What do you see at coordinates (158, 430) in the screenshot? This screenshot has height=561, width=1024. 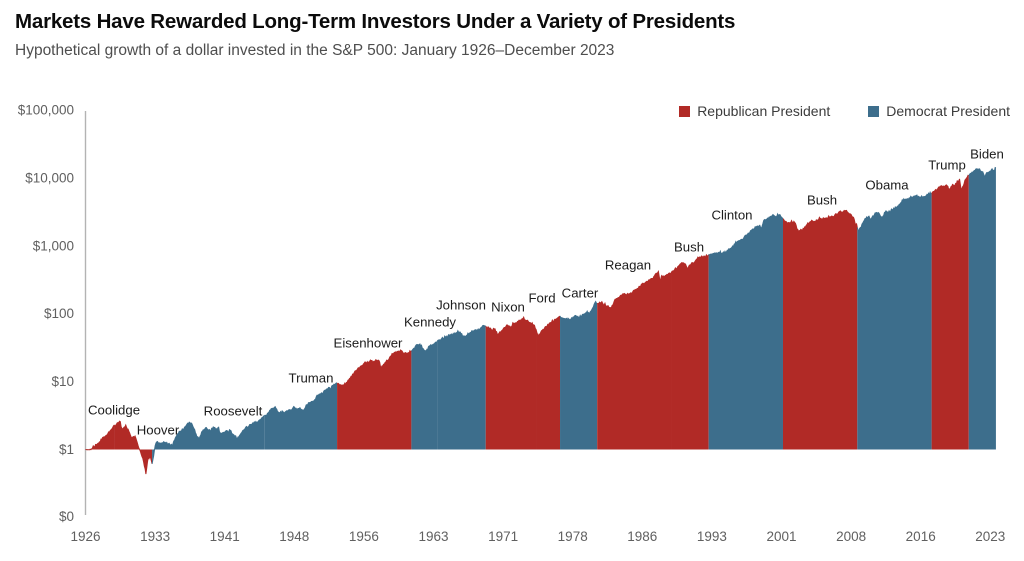 I see `president-label-hoover: Hoover` at bounding box center [158, 430].